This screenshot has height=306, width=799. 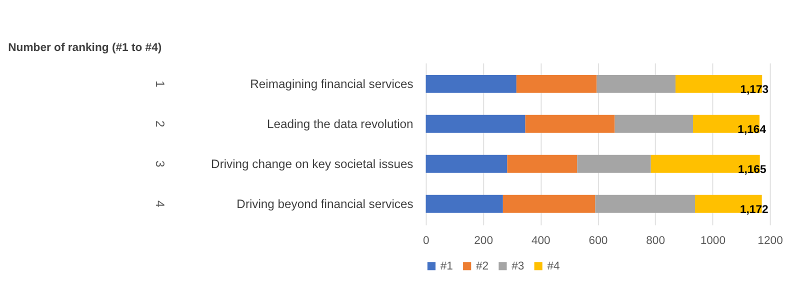 What do you see at coordinates (770, 240) in the screenshot?
I see `x-tick-label: 1200` at bounding box center [770, 240].